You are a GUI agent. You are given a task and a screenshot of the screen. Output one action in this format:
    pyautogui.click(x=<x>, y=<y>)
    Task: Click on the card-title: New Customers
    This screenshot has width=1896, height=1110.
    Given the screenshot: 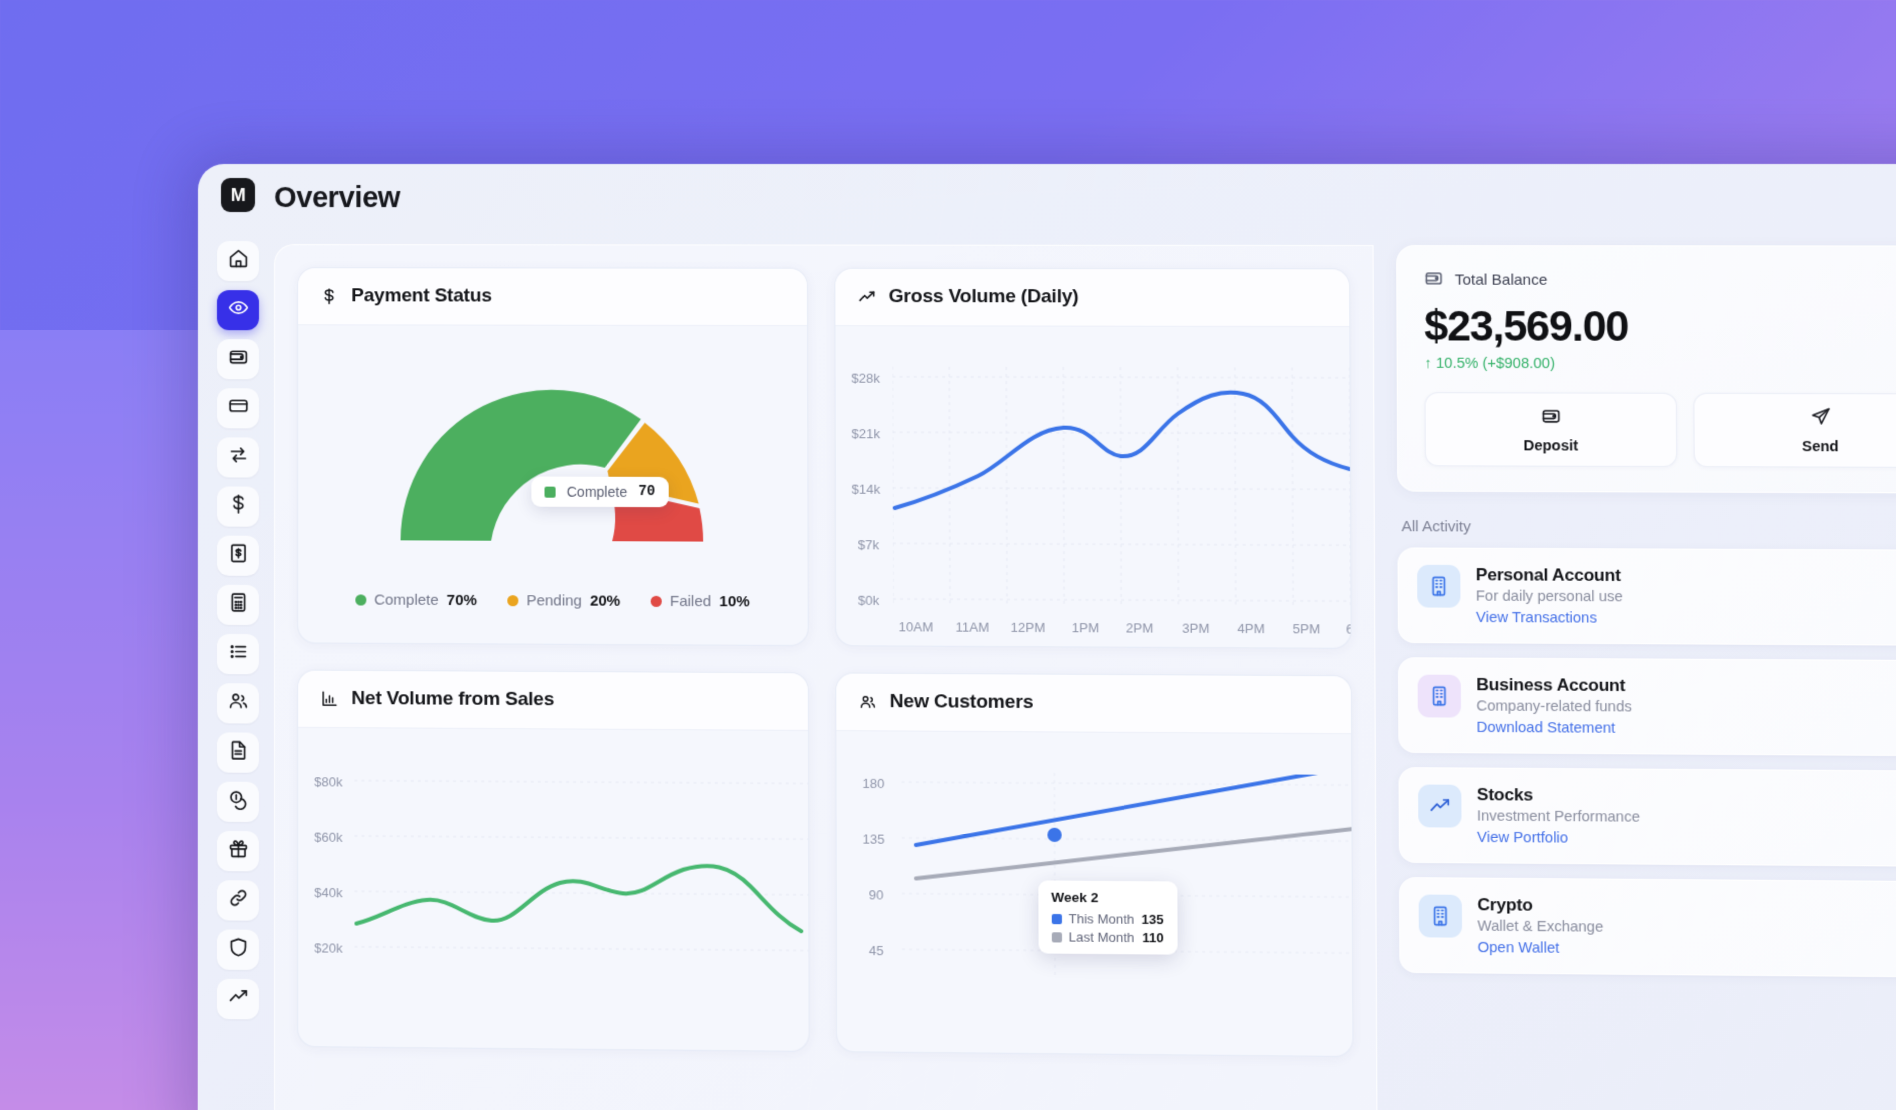 What is the action you would take?
    pyautogui.click(x=961, y=702)
    